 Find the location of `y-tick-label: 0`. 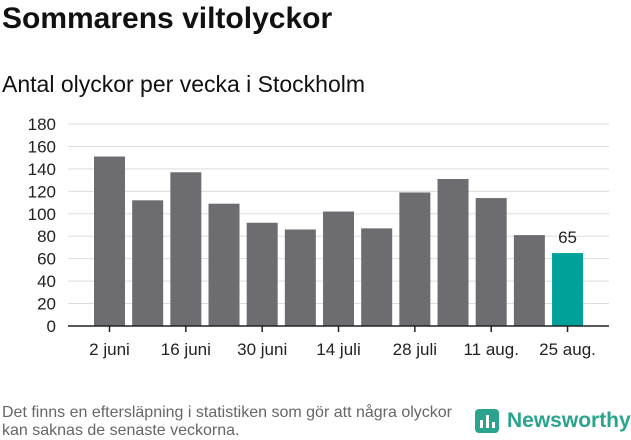

y-tick-label: 0 is located at coordinates (51, 326).